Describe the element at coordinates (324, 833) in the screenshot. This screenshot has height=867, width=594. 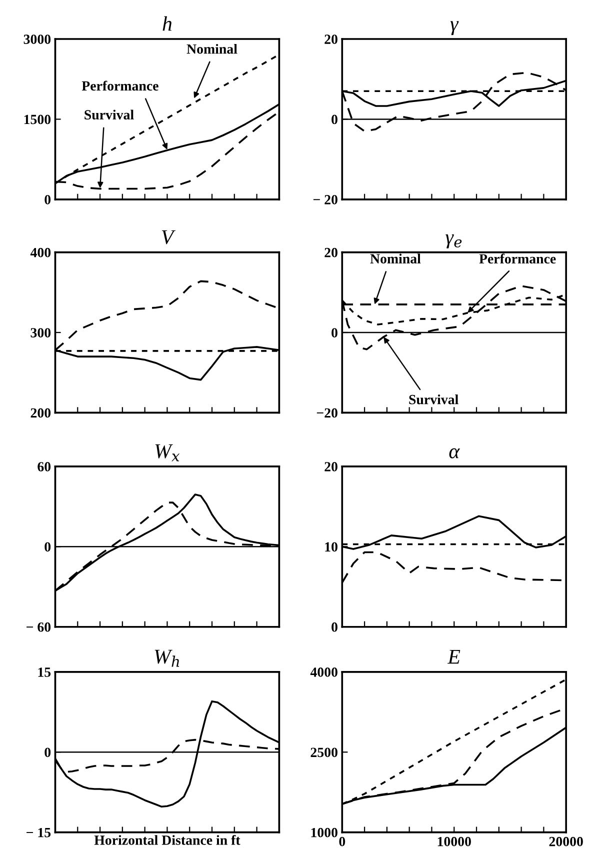
I see `y-tick-label: 1000` at that location.